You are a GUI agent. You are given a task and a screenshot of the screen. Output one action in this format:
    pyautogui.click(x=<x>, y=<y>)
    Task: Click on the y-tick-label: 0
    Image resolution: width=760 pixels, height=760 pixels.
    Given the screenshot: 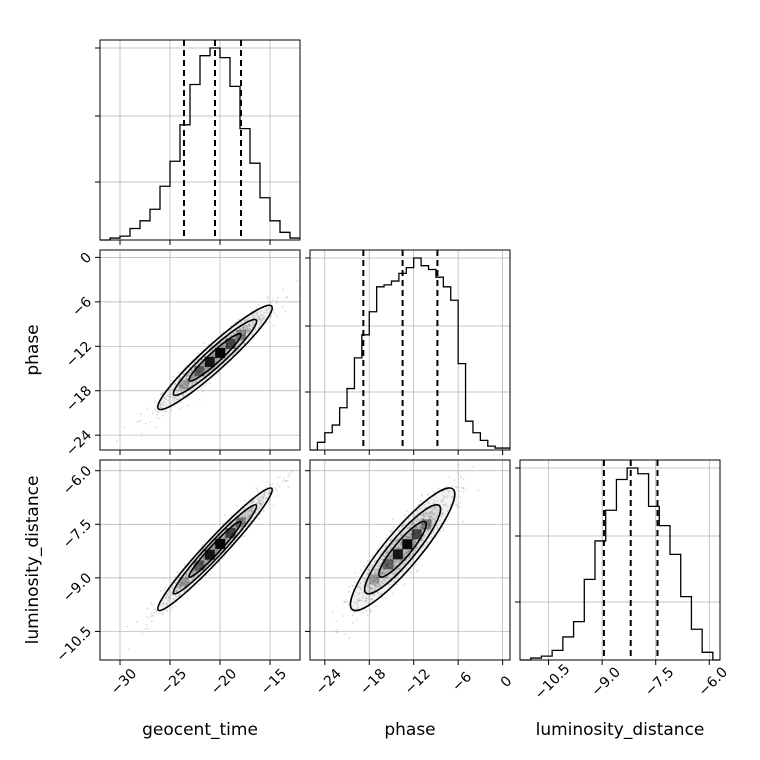 What is the action you would take?
    pyautogui.click(x=87, y=259)
    